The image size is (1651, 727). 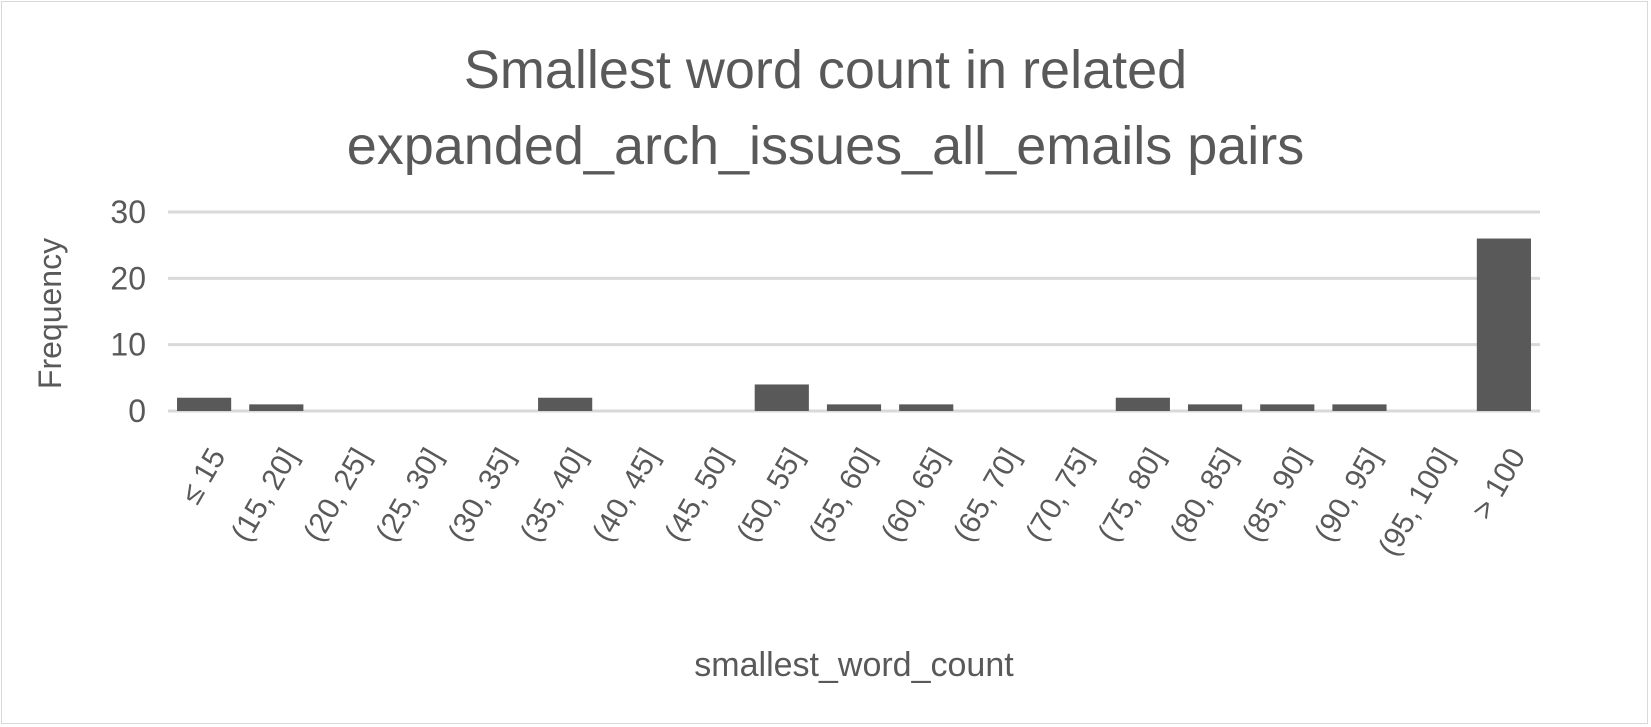 I want to click on chart-title-line-2: expanded_arch_issues_all_emails pairs, so click(x=825, y=146).